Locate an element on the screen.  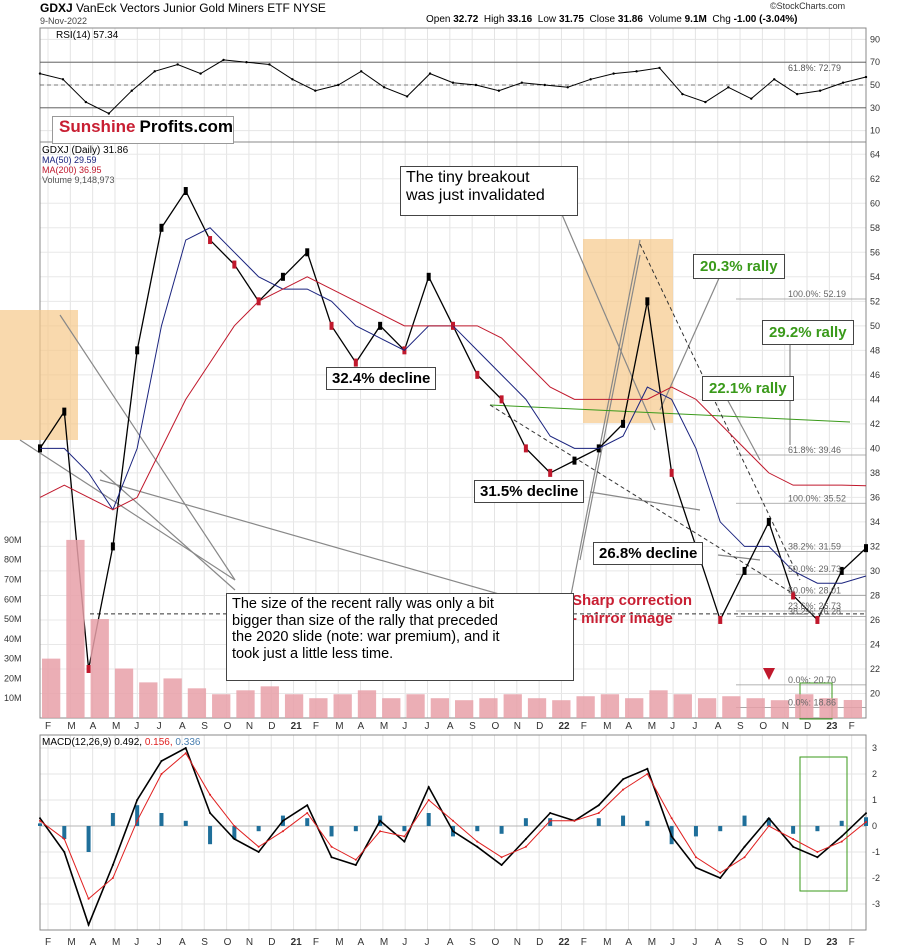
stockcharts-brand: ©StockCharts.com is located at coordinates (808, 6).